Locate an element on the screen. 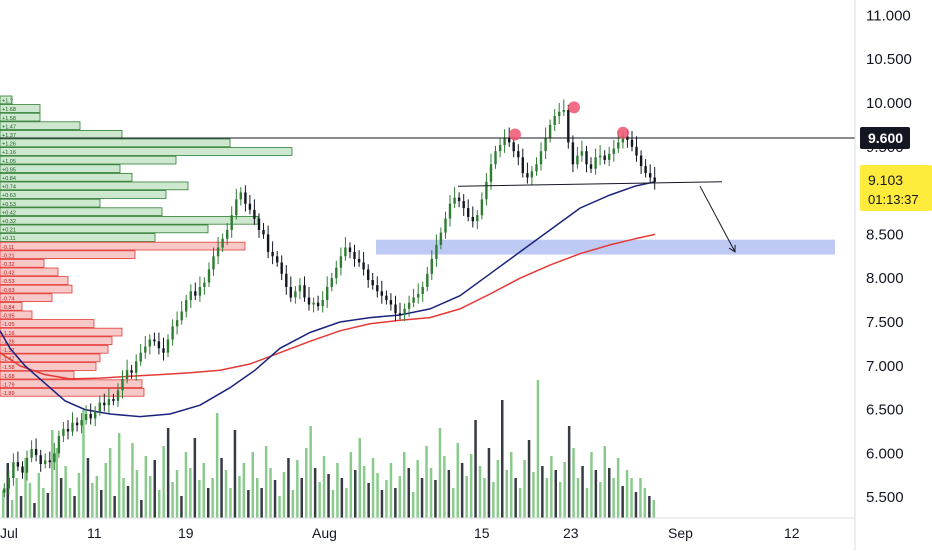 The height and width of the screenshot is (555, 932). volume-profile-label-up: +1.16 is located at coordinates (9, 153).